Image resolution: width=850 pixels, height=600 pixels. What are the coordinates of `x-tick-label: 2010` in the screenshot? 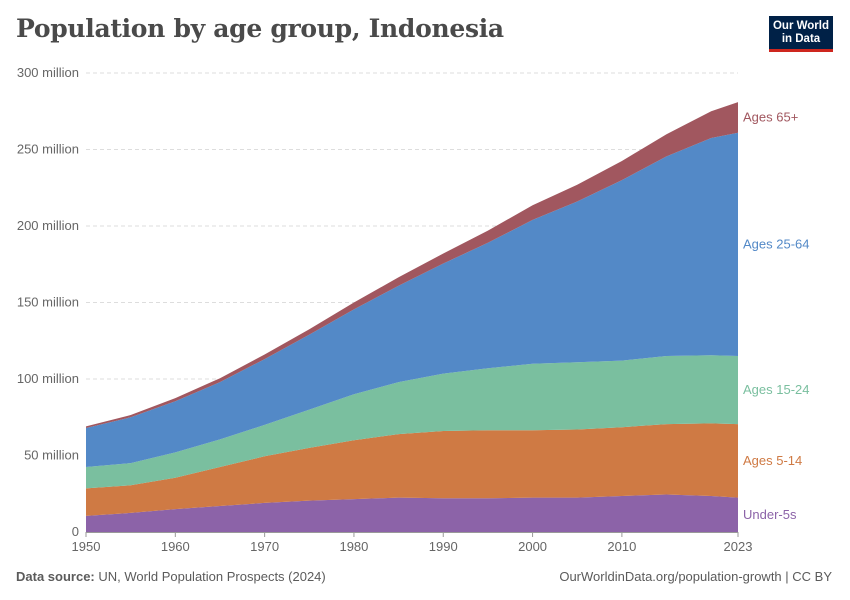 It's located at (621, 546).